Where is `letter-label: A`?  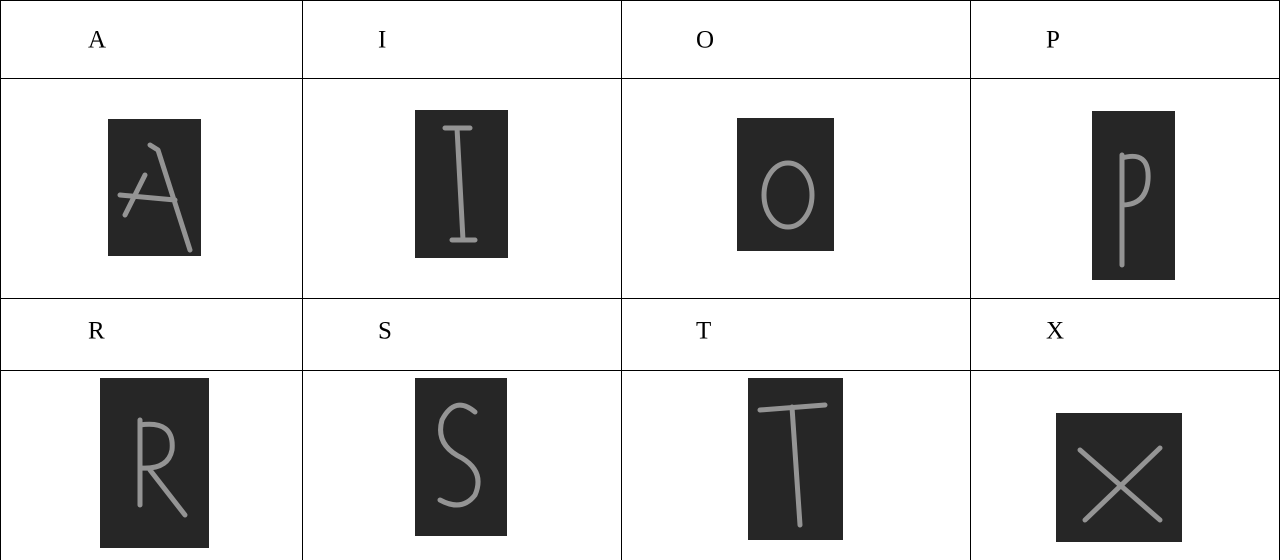 letter-label: A is located at coordinates (97, 40).